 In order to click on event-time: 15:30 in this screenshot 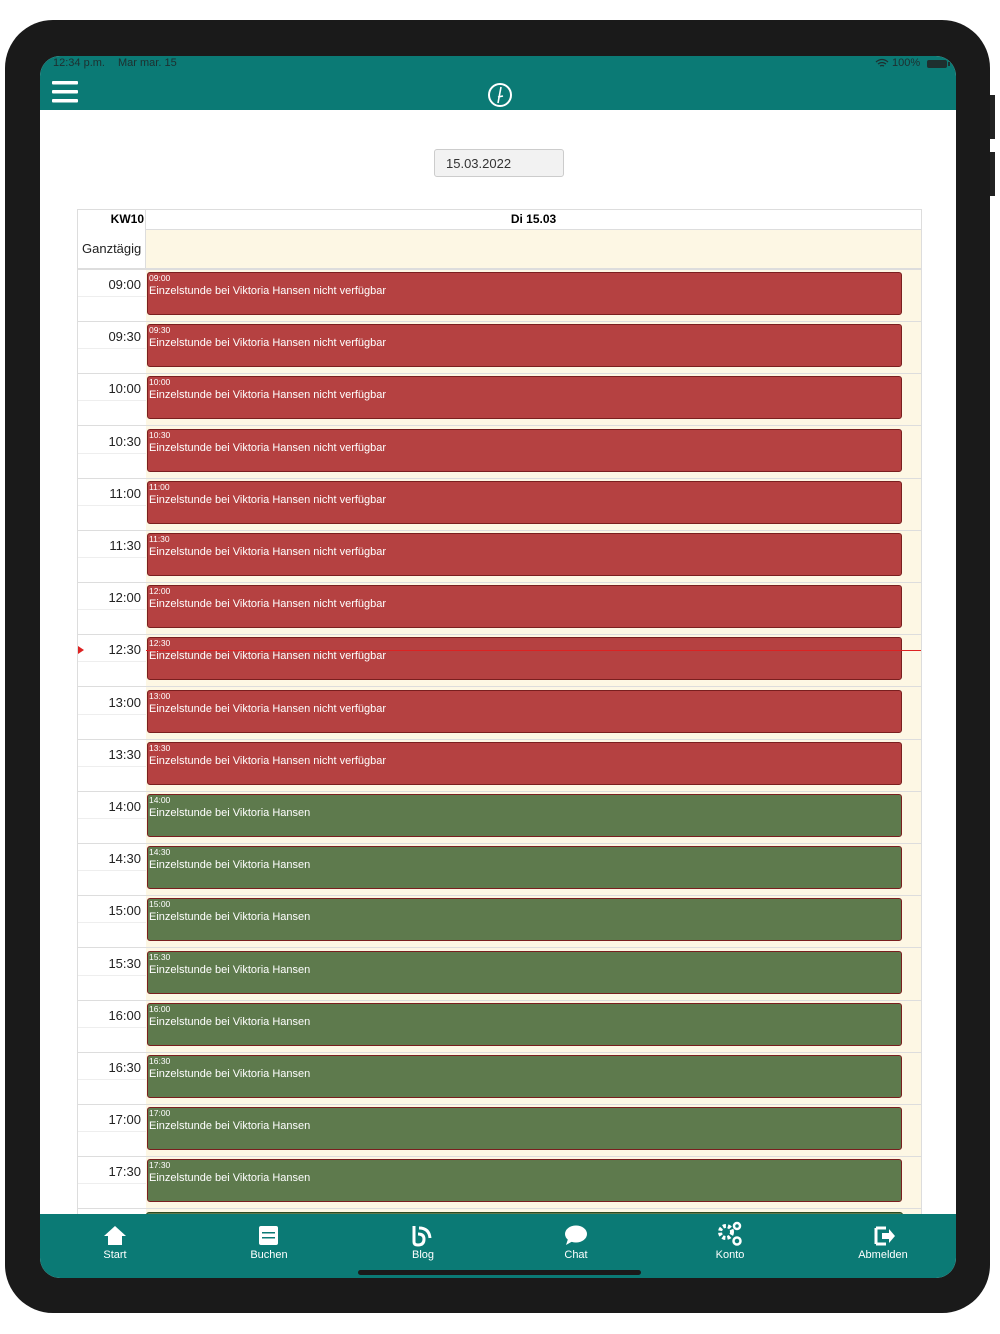, I will do `click(160, 956)`.